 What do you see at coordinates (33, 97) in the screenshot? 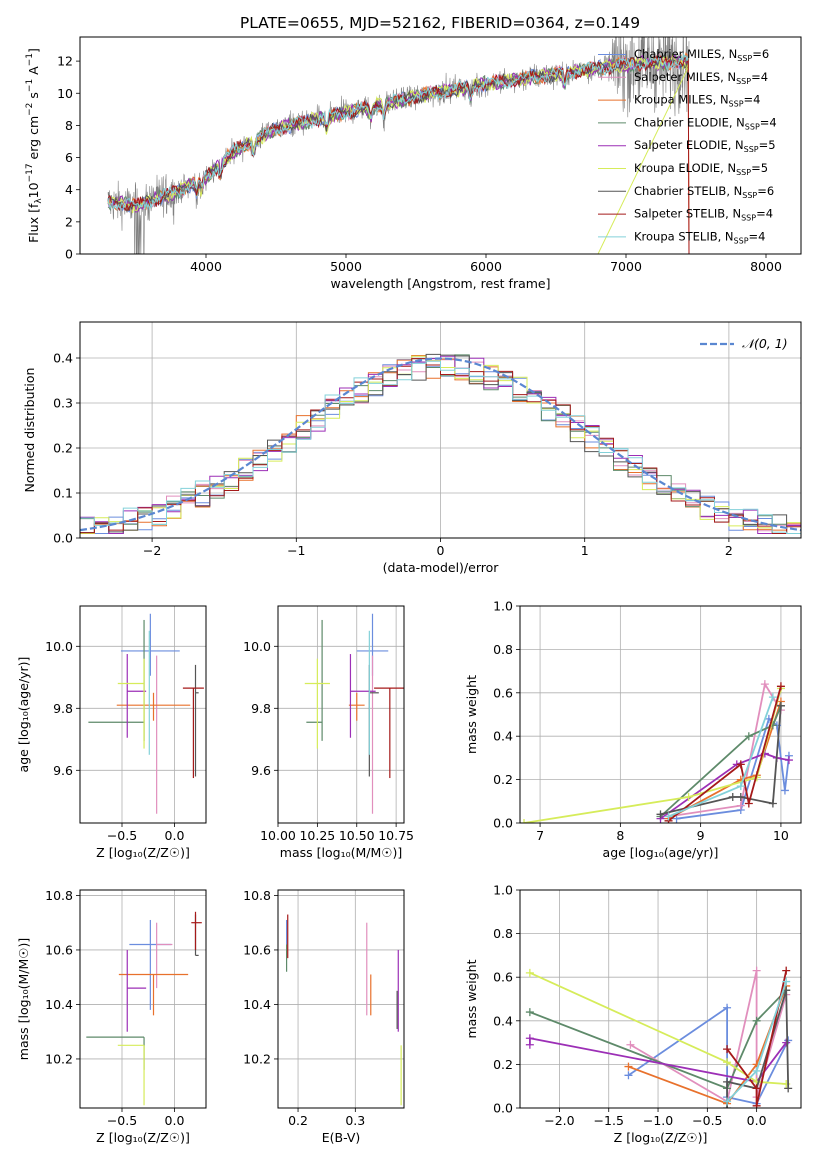
I see `y-label-part: s` at bounding box center [33, 97].